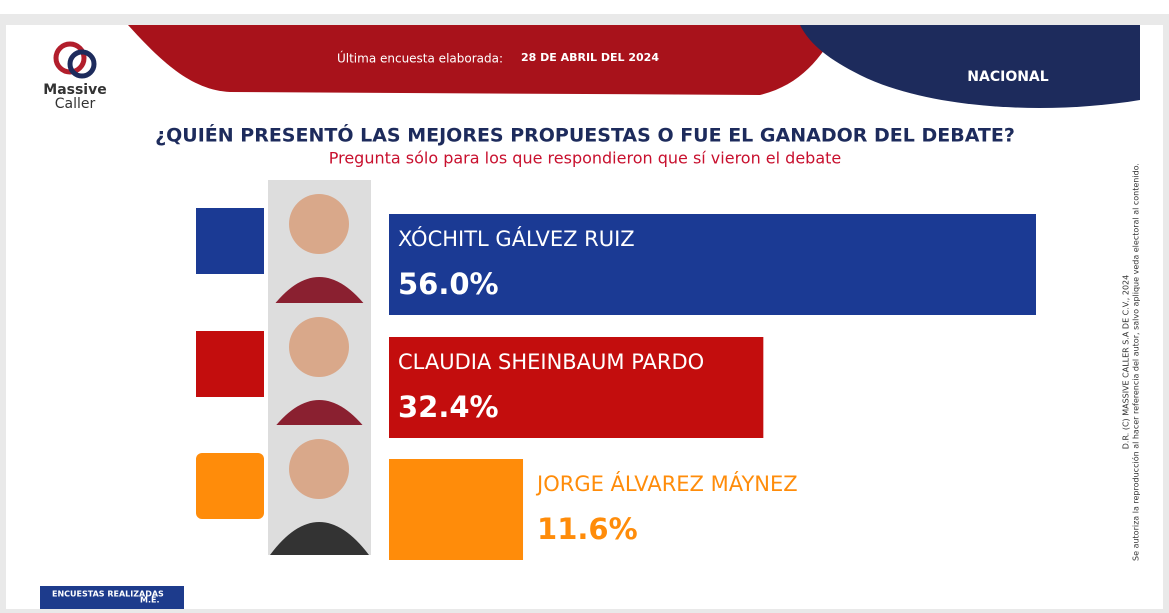 The height and width of the screenshot is (613, 1169). I want to click on footer-box, so click(112, 597).